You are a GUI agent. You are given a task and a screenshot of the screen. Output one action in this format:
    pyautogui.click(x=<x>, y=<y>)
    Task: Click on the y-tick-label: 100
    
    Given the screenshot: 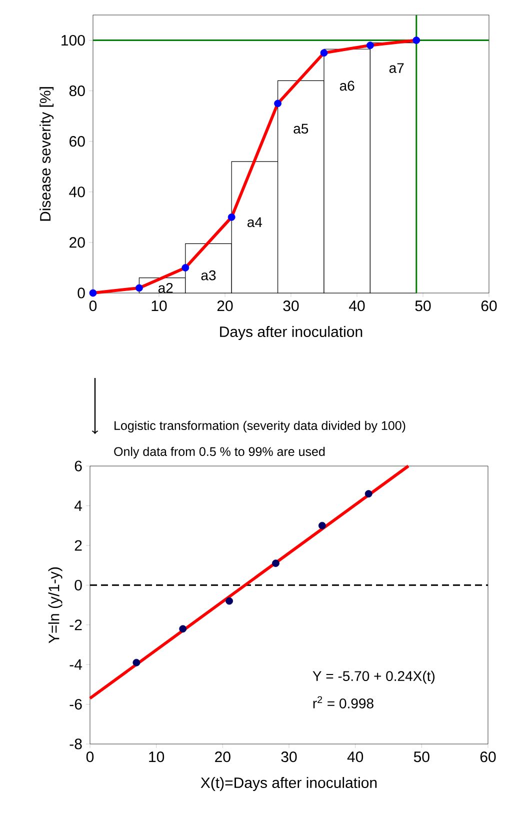 What is the action you would take?
    pyautogui.click(x=73, y=40)
    